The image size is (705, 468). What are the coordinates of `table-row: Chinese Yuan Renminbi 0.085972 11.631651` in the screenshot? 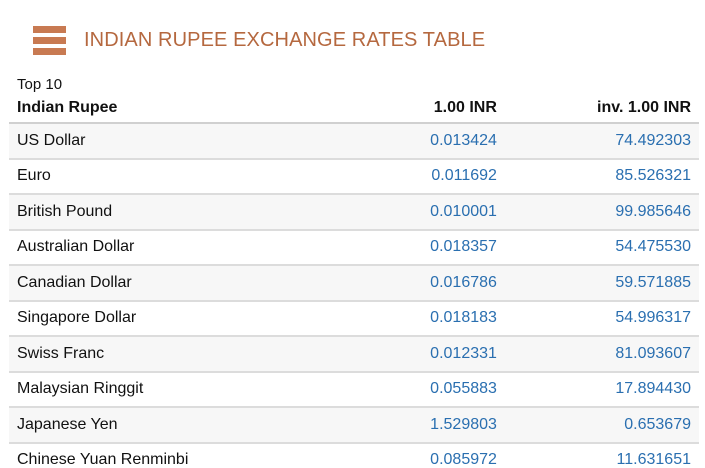 It's located at (354, 455).